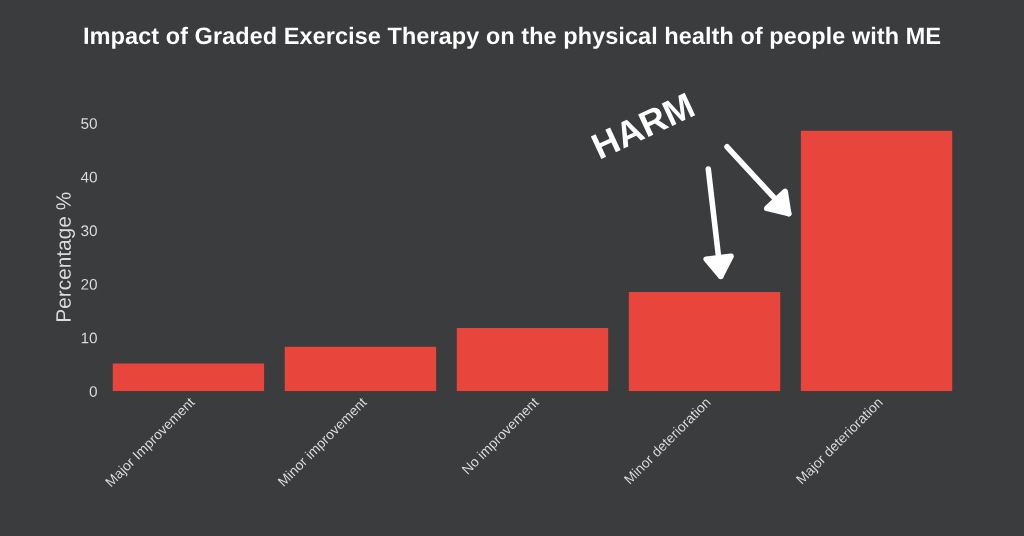  I want to click on y-tick-label: 40, so click(88, 177).